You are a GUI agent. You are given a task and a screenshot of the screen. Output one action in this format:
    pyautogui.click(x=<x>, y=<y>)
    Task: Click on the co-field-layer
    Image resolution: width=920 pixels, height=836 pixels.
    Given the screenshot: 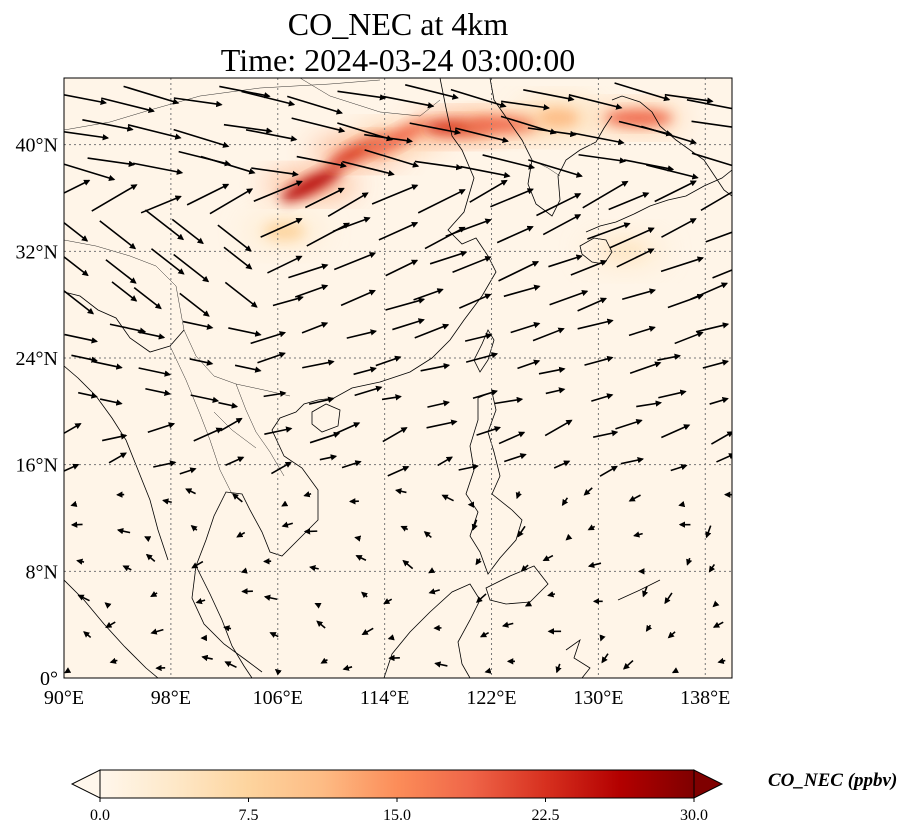 What is the action you would take?
    pyautogui.click(x=464, y=185)
    